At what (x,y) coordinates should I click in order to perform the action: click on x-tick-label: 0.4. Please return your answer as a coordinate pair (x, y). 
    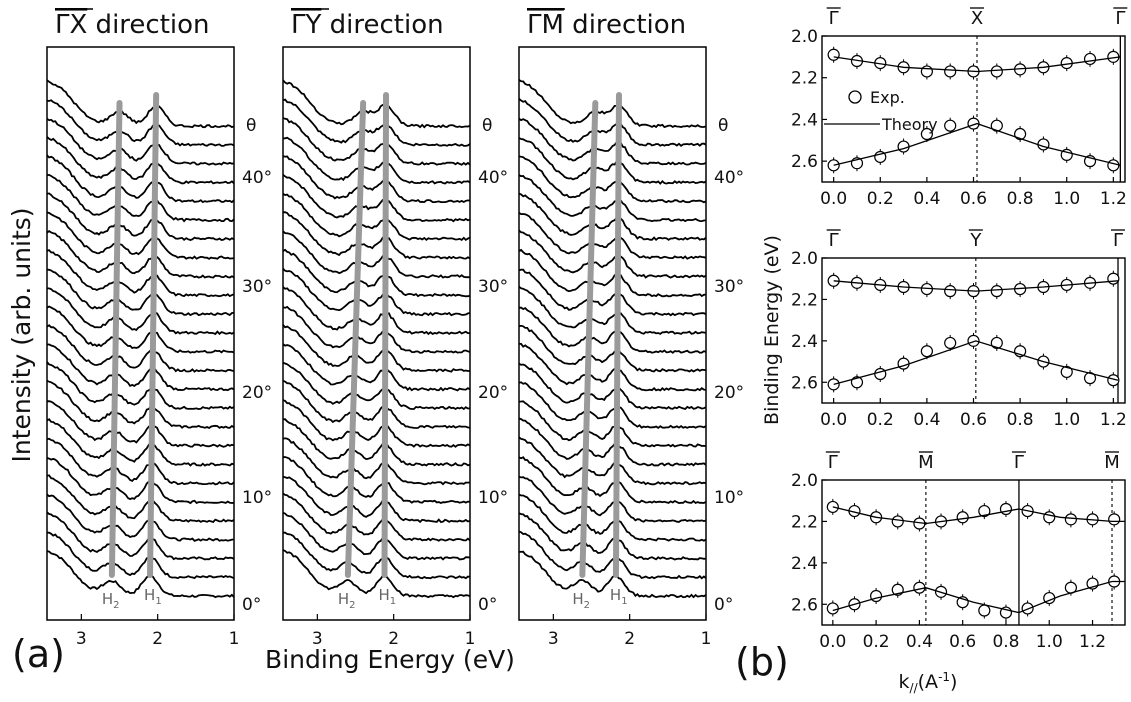
    Looking at the image, I should click on (919, 642).